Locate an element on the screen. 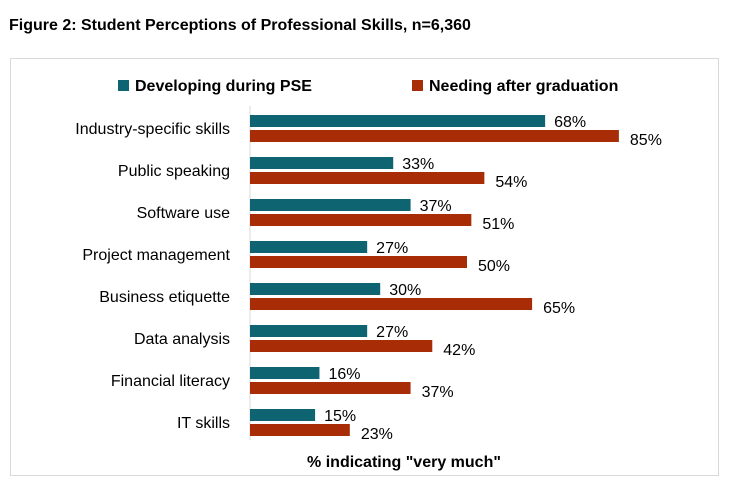  data-label: 42% is located at coordinates (459, 350).